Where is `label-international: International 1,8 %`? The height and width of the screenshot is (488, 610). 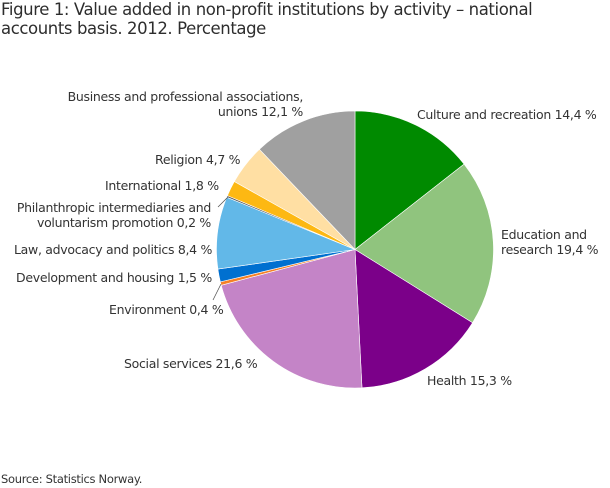
label-international: International 1,8 % is located at coordinates (162, 185).